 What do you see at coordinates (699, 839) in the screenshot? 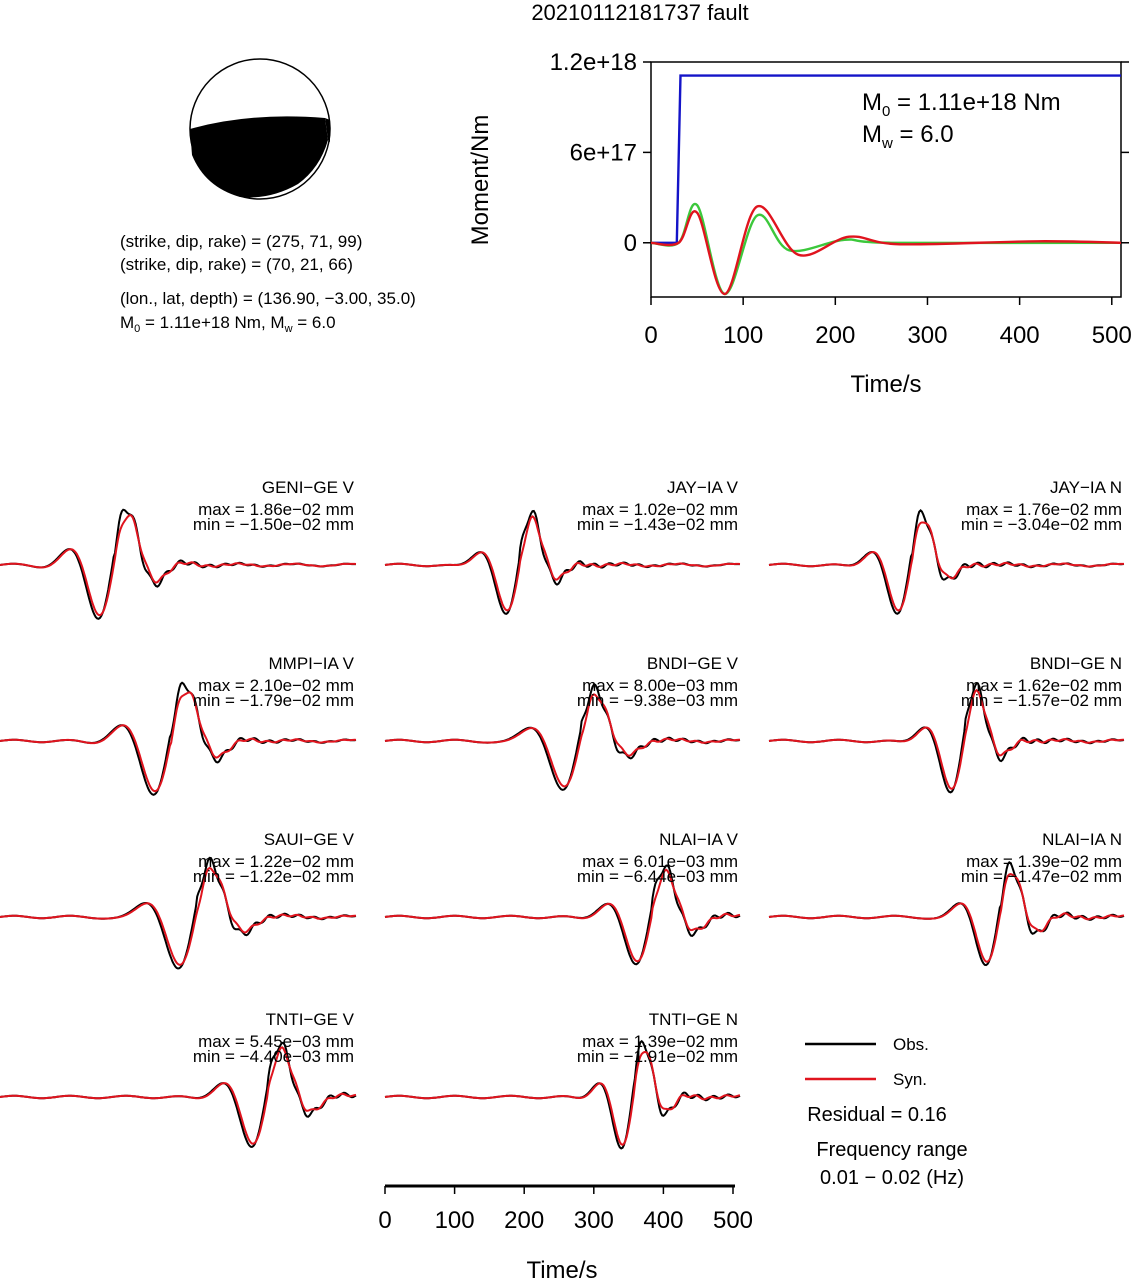
I see `station-name: NLAI−IA V` at bounding box center [699, 839].